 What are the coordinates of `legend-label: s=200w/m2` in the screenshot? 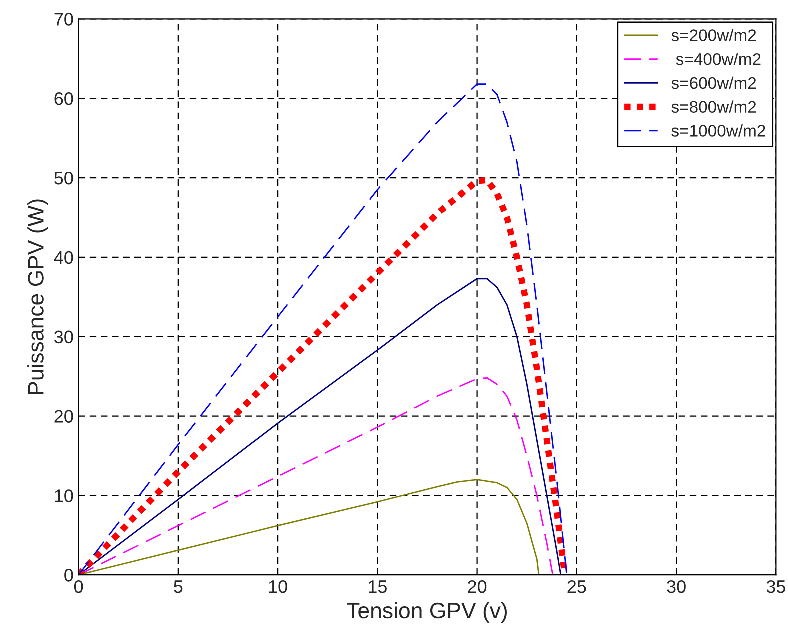 It's located at (714, 35).